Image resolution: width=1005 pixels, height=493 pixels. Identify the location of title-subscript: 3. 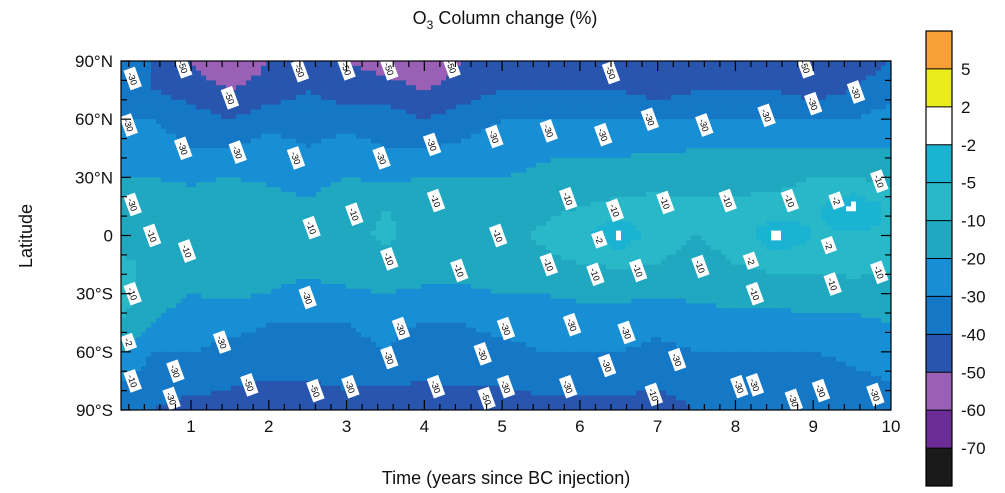
(430, 25).